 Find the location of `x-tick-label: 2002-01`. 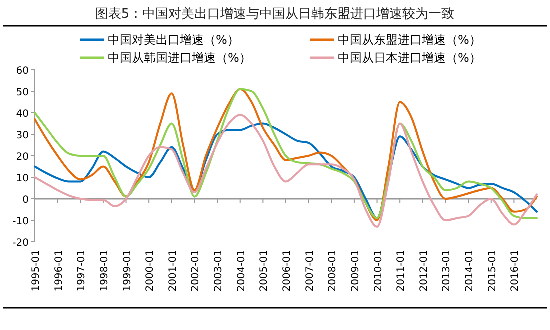

x-tick-label: 2002-01 is located at coordinates (196, 271).